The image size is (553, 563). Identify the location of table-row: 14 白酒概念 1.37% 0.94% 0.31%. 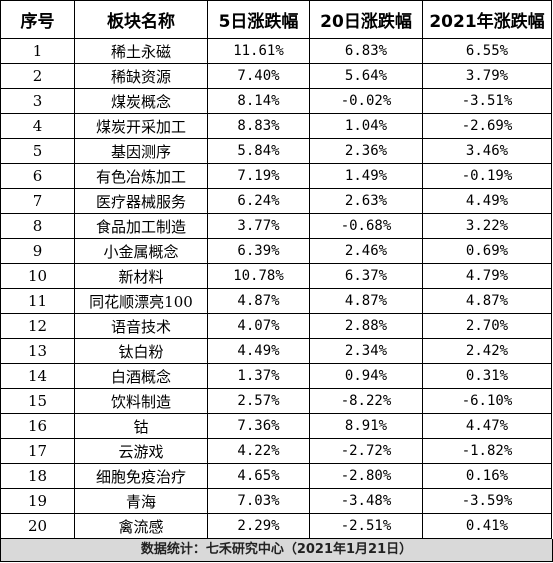
(276, 376).